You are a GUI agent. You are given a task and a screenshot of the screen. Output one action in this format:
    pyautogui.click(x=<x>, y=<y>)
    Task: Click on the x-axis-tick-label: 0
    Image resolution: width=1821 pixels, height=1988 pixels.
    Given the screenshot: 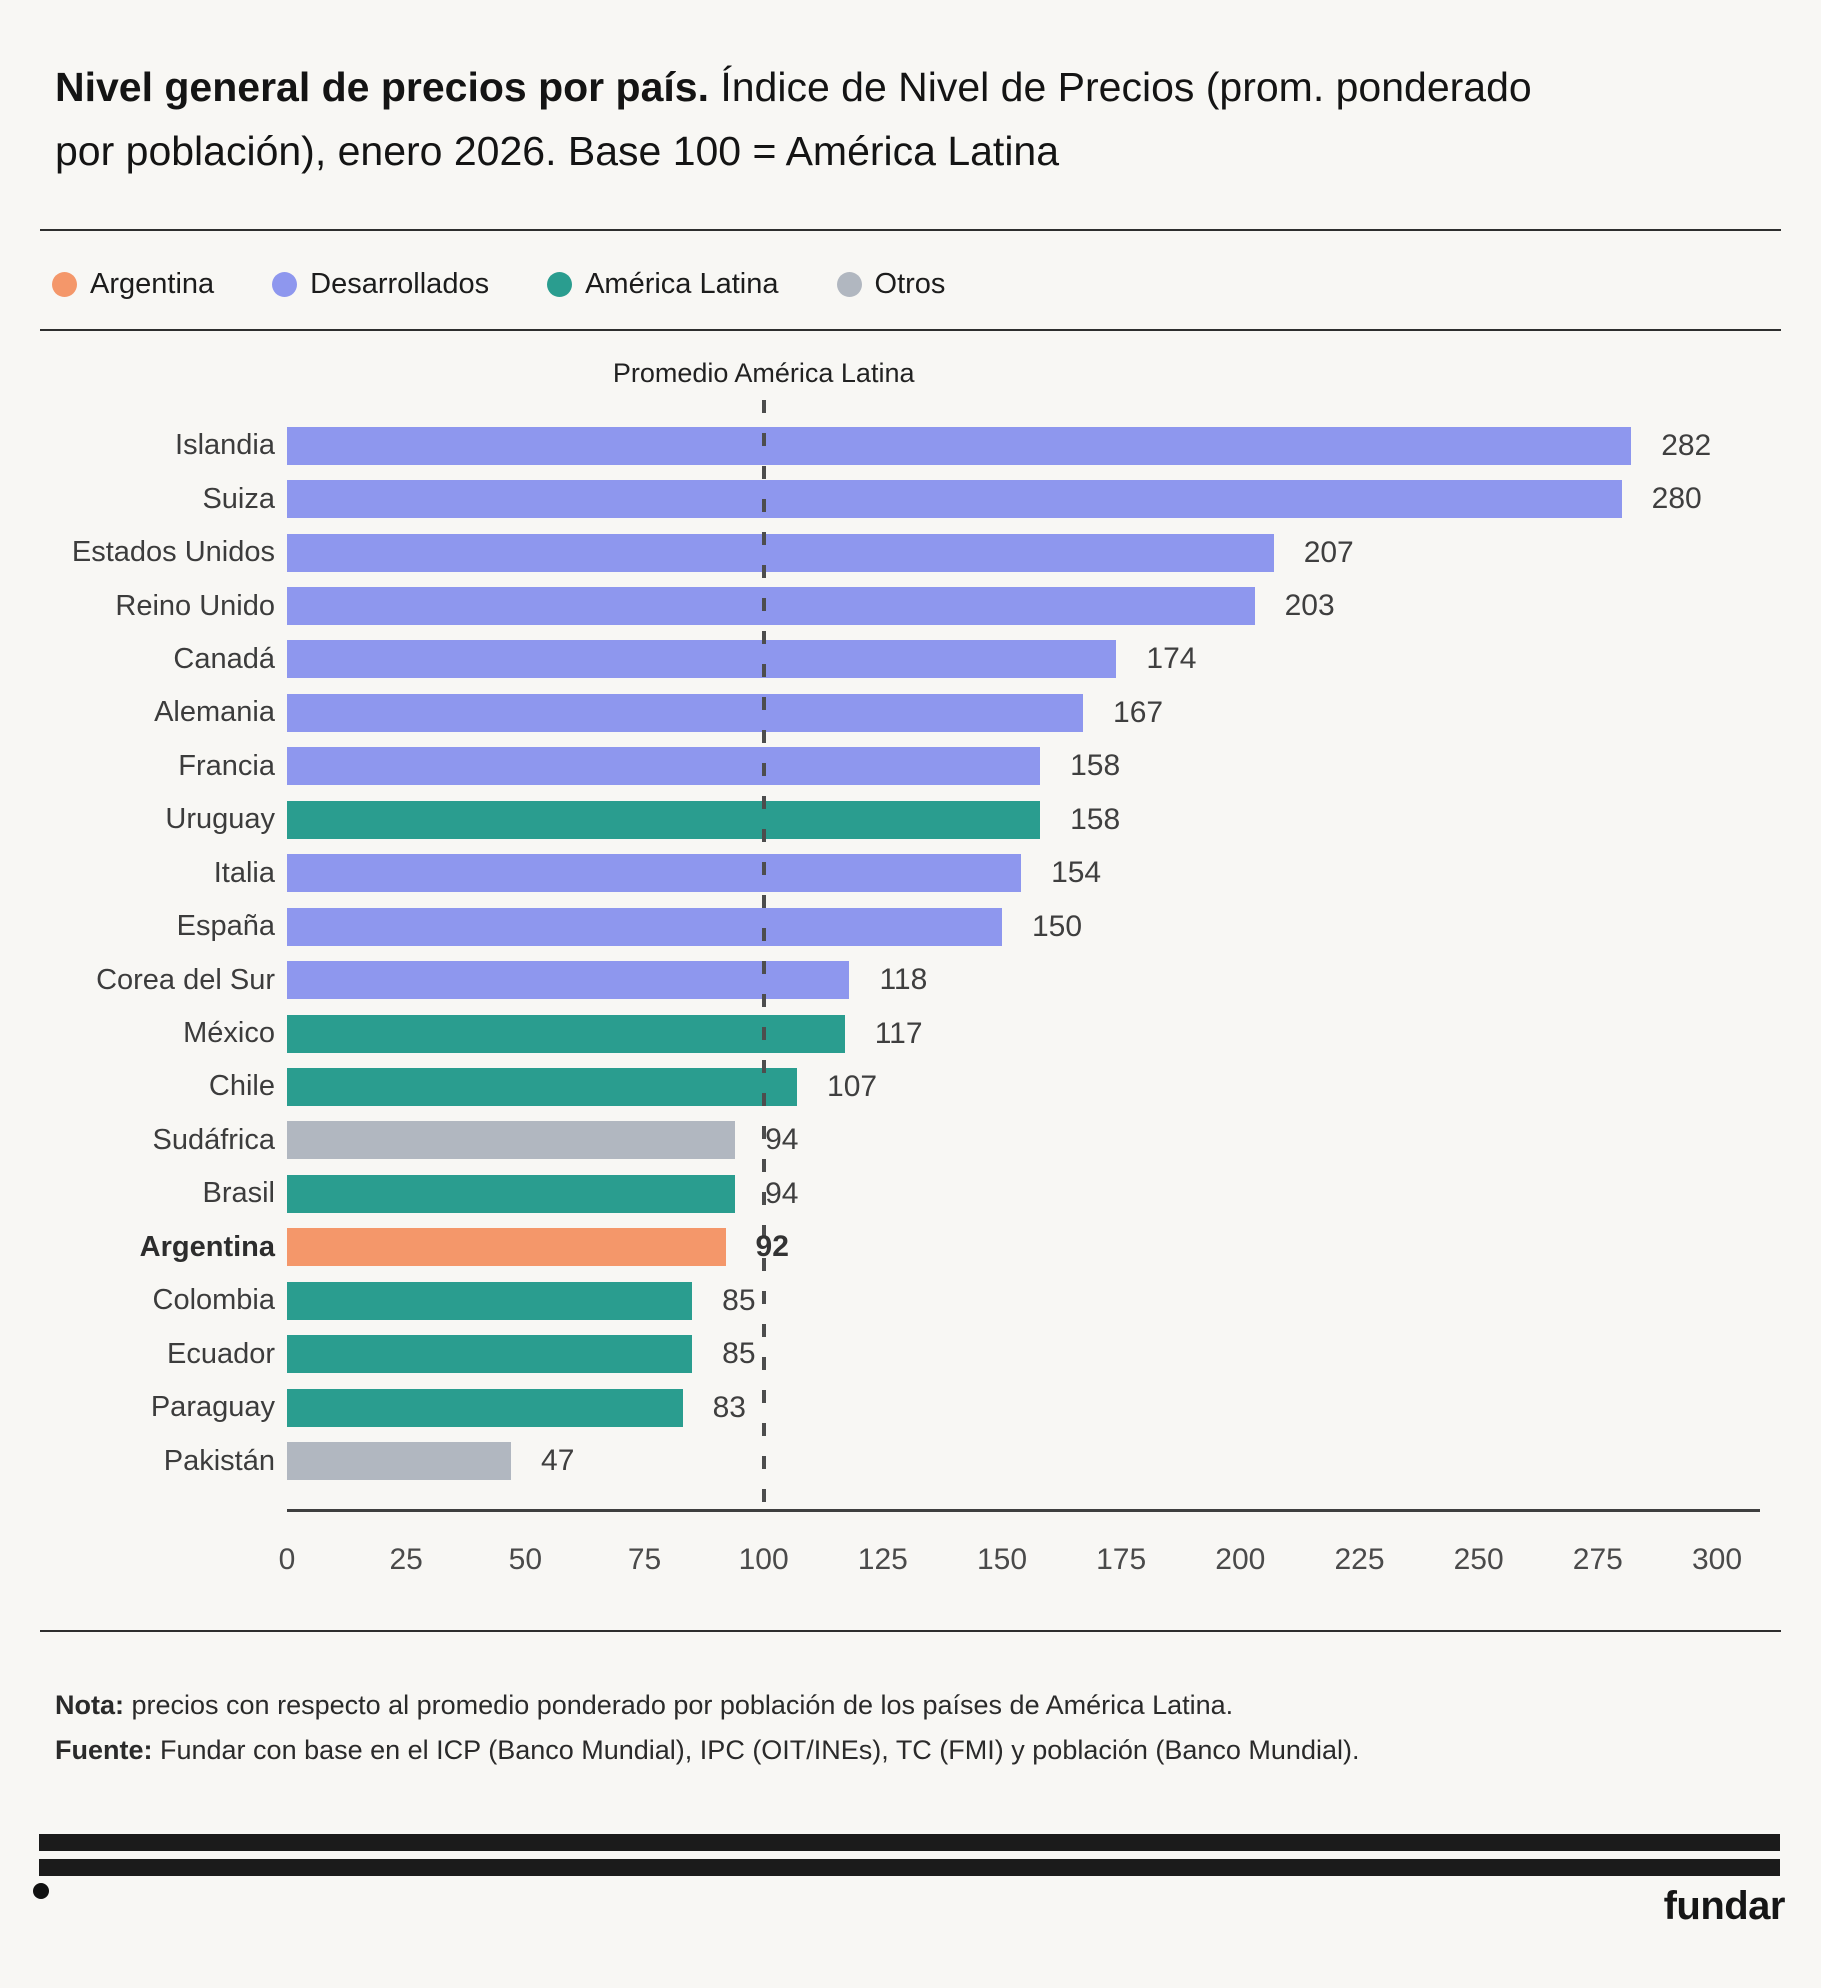 What is the action you would take?
    pyautogui.click(x=287, y=1559)
    